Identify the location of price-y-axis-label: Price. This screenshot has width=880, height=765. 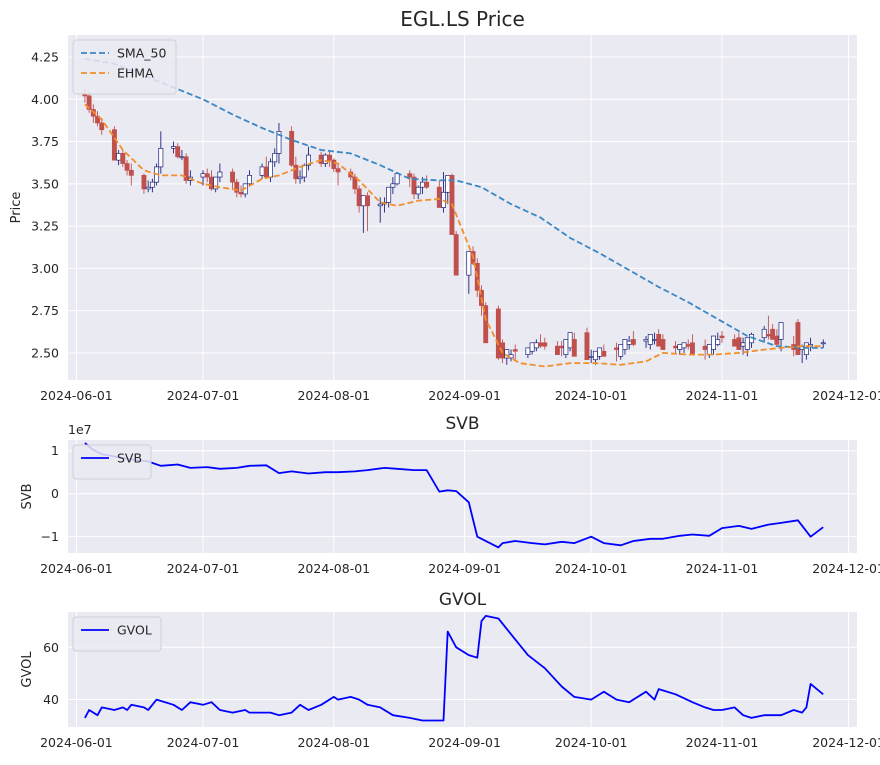
(16, 208).